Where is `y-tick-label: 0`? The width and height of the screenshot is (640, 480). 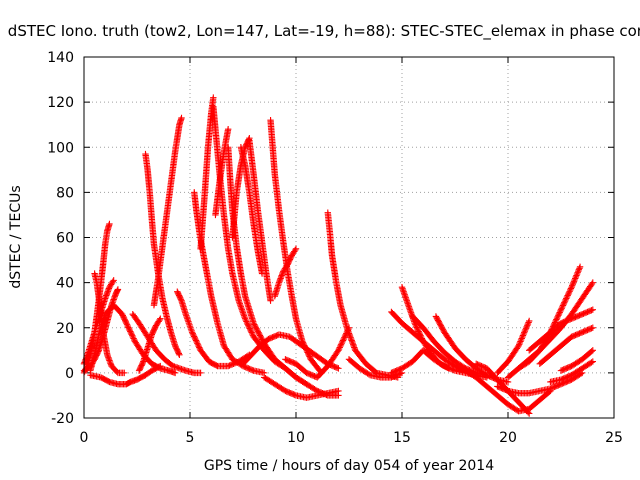 y-tick-label: 0 is located at coordinates (69, 374).